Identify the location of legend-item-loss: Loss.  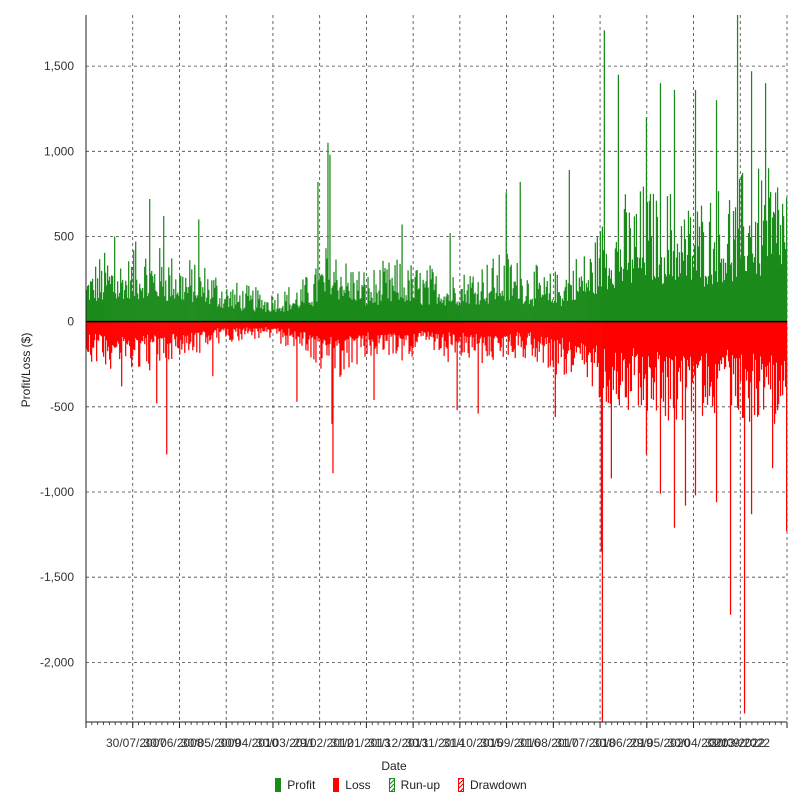
(352, 785).